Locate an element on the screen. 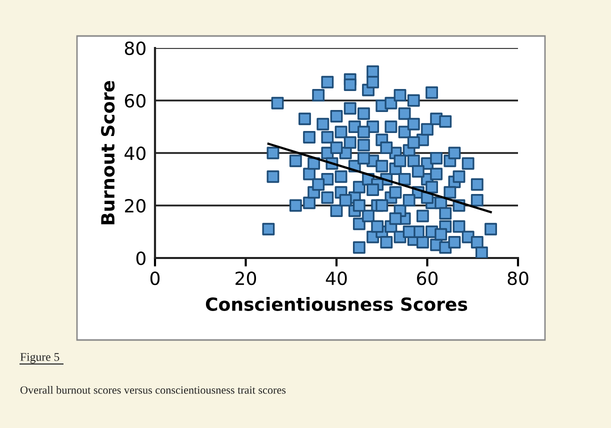 The image size is (611, 428). x-tick-label: 60 is located at coordinates (427, 279).